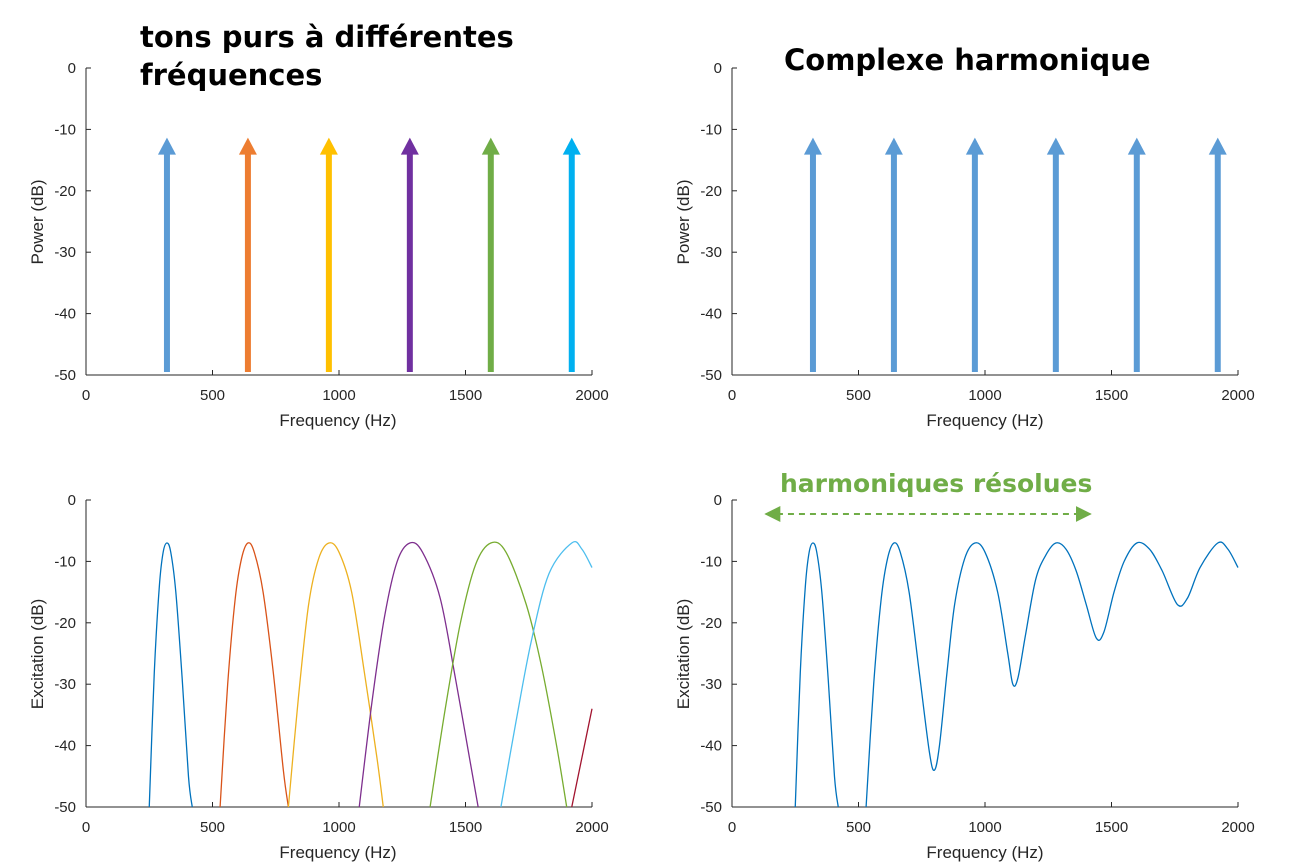 This screenshot has height=863, width=1300. What do you see at coordinates (967, 60) in the screenshot?
I see `title-harmonic-complex: Complexe harmonique` at bounding box center [967, 60].